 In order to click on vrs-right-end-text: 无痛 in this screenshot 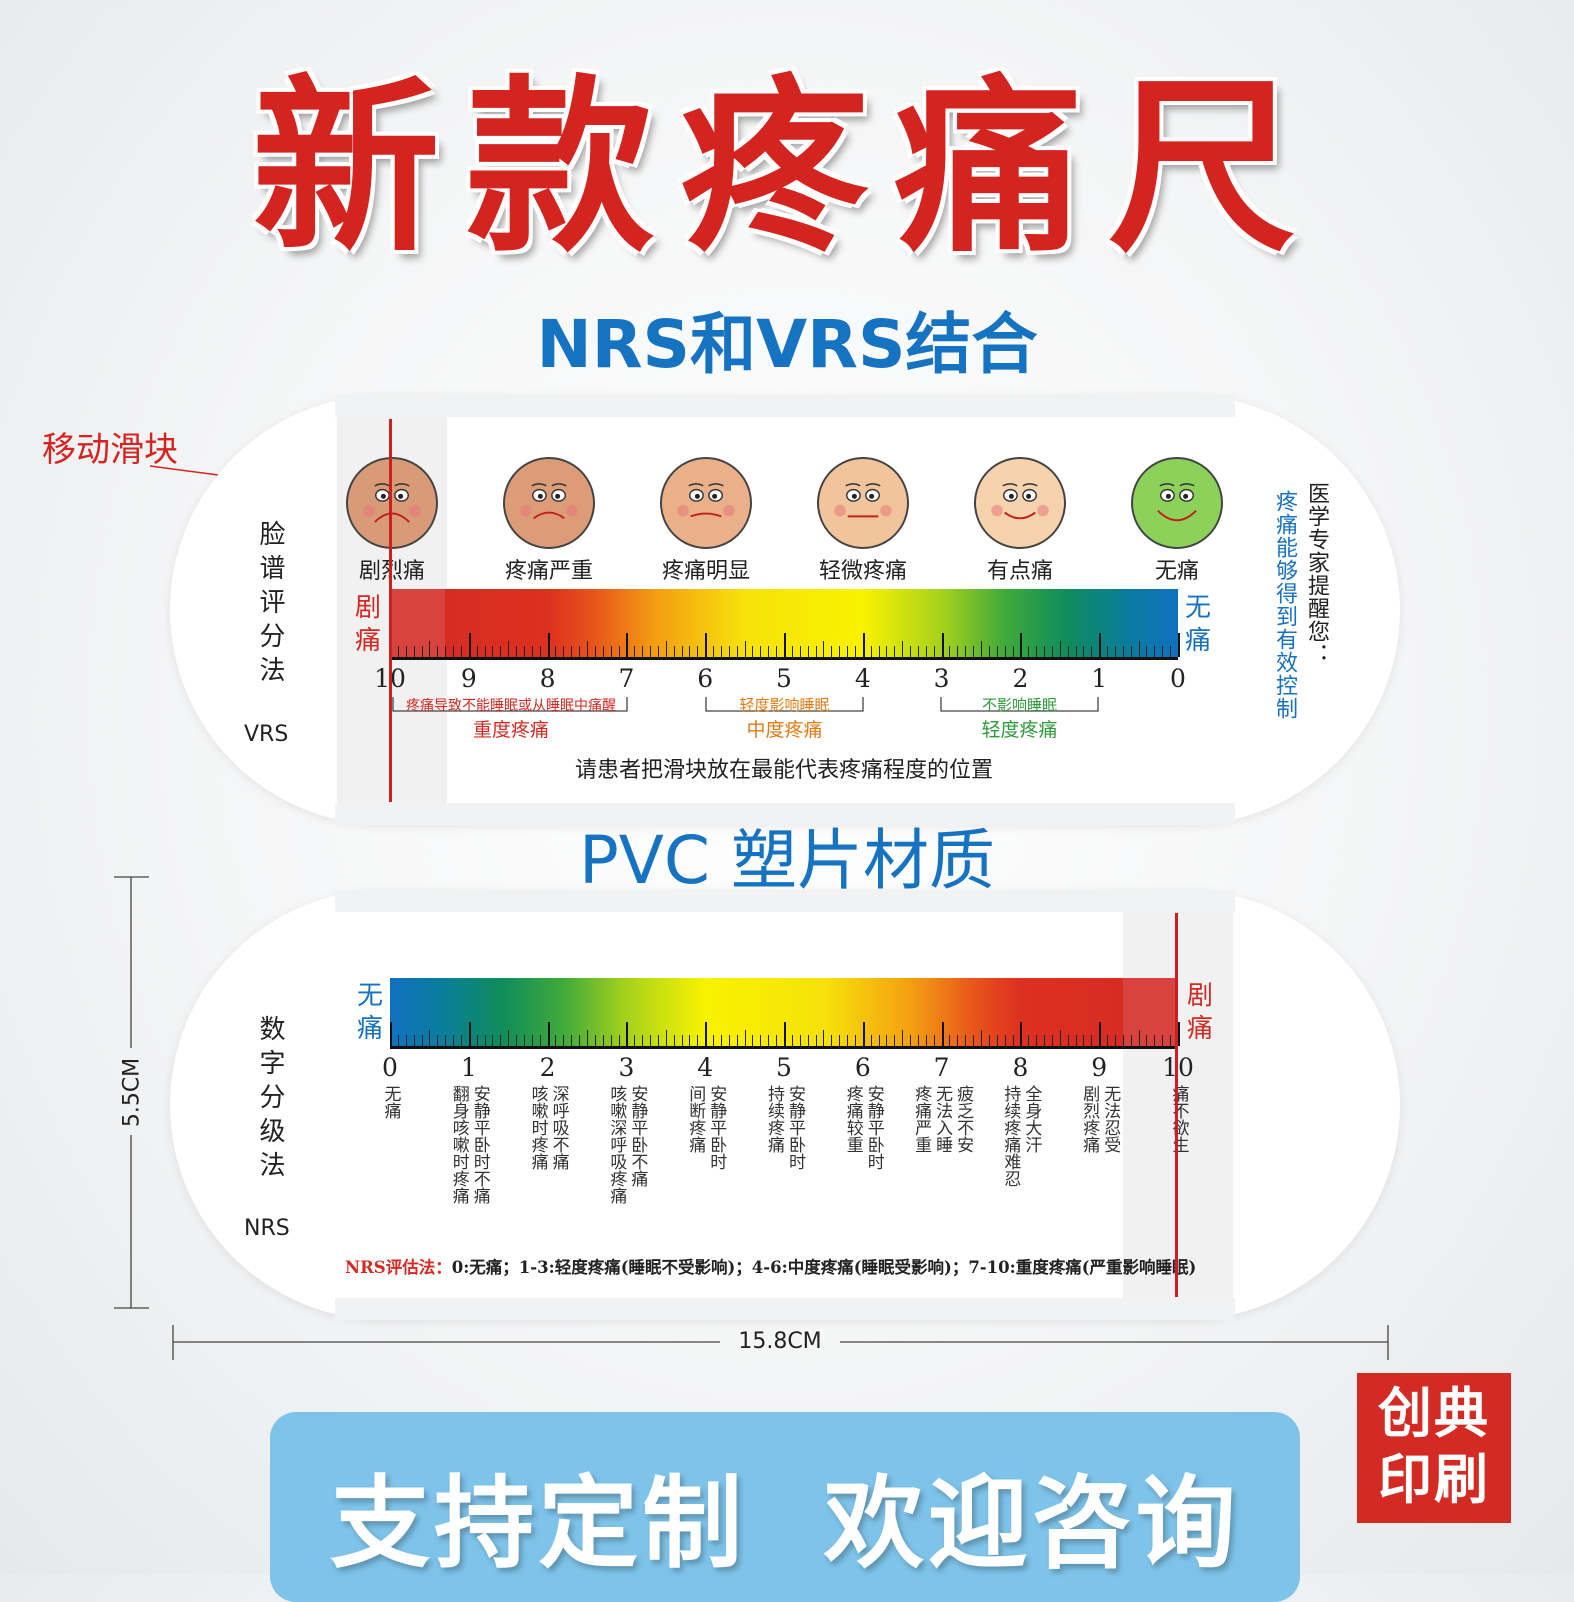, I will do `click(1198, 624)`.